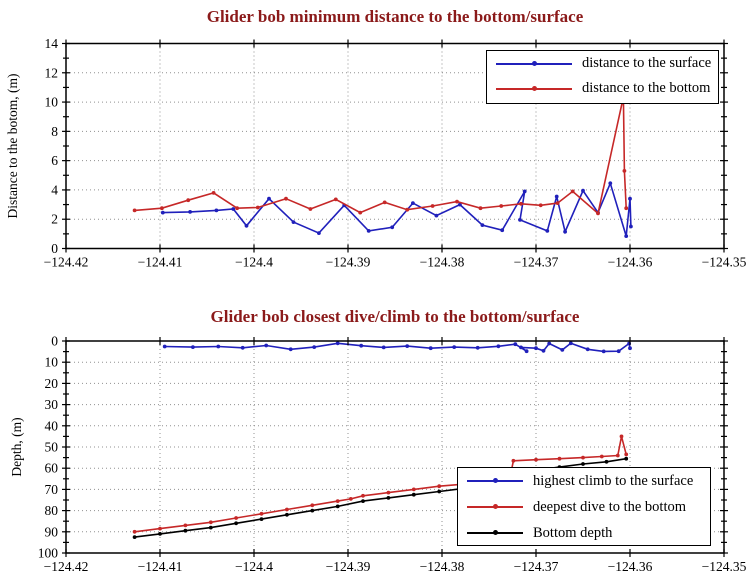 The height and width of the screenshot is (579, 750). What do you see at coordinates (54, 131) in the screenshot?
I see `y-tick-label: 8` at bounding box center [54, 131].